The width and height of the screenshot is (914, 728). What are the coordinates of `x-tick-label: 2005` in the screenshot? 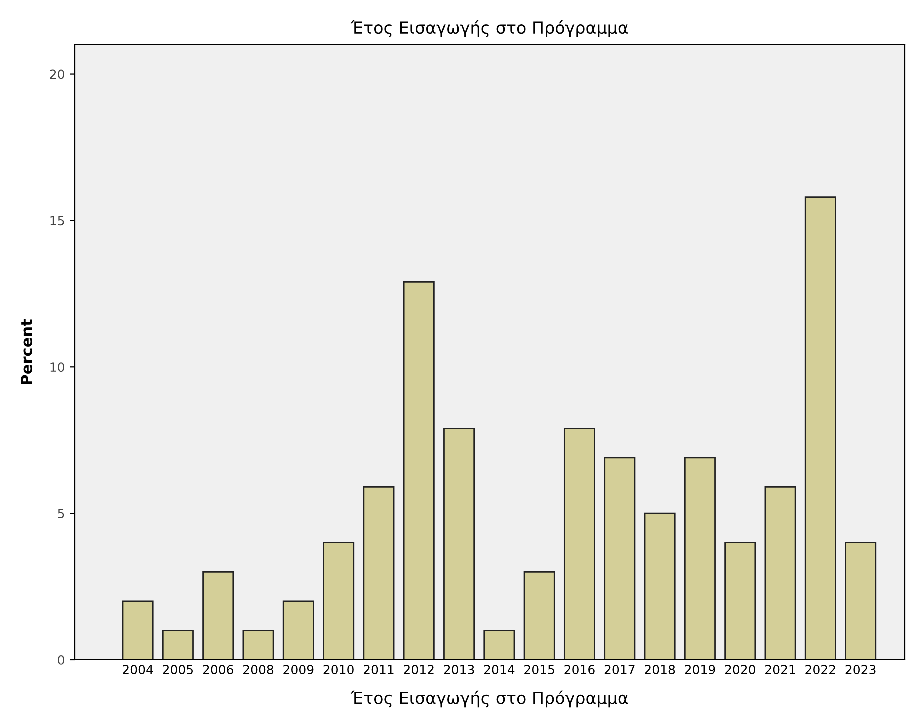 It's located at (178, 670).